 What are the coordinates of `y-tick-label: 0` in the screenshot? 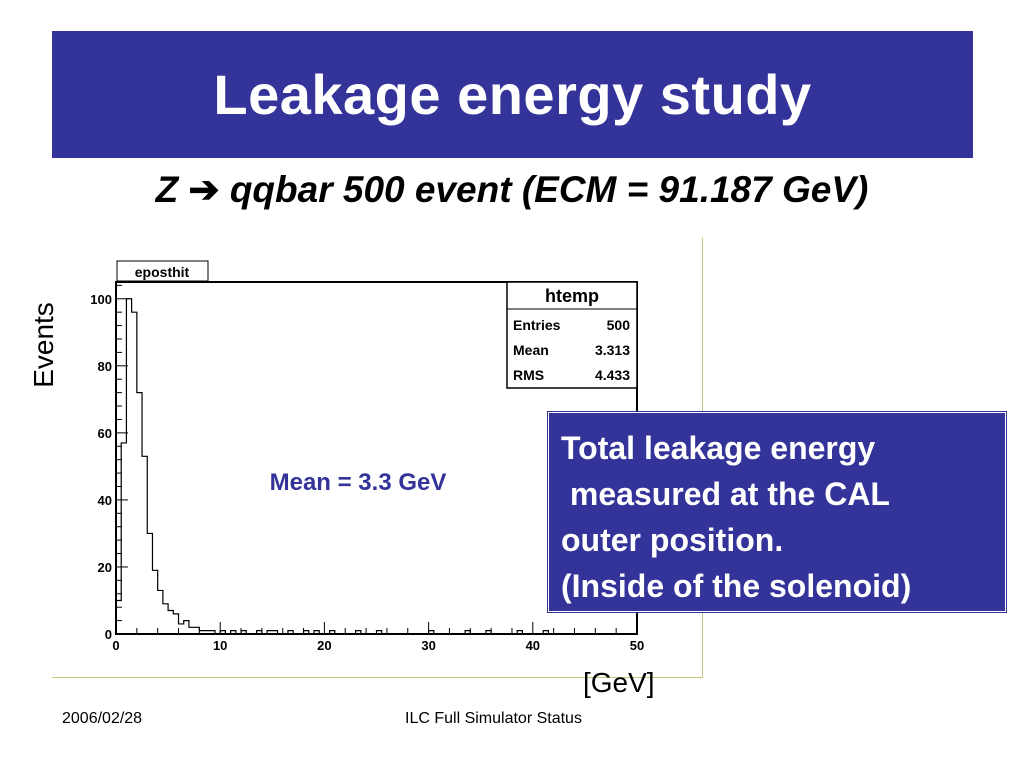 It's located at (108, 634).